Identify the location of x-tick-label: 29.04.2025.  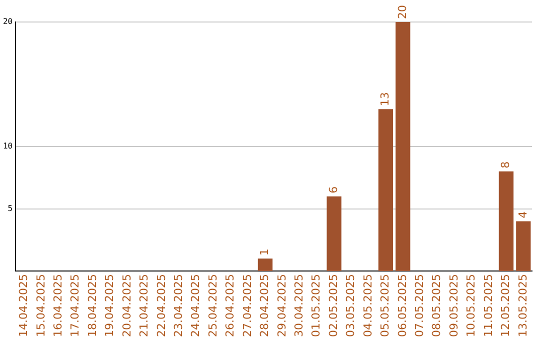
(281, 306).